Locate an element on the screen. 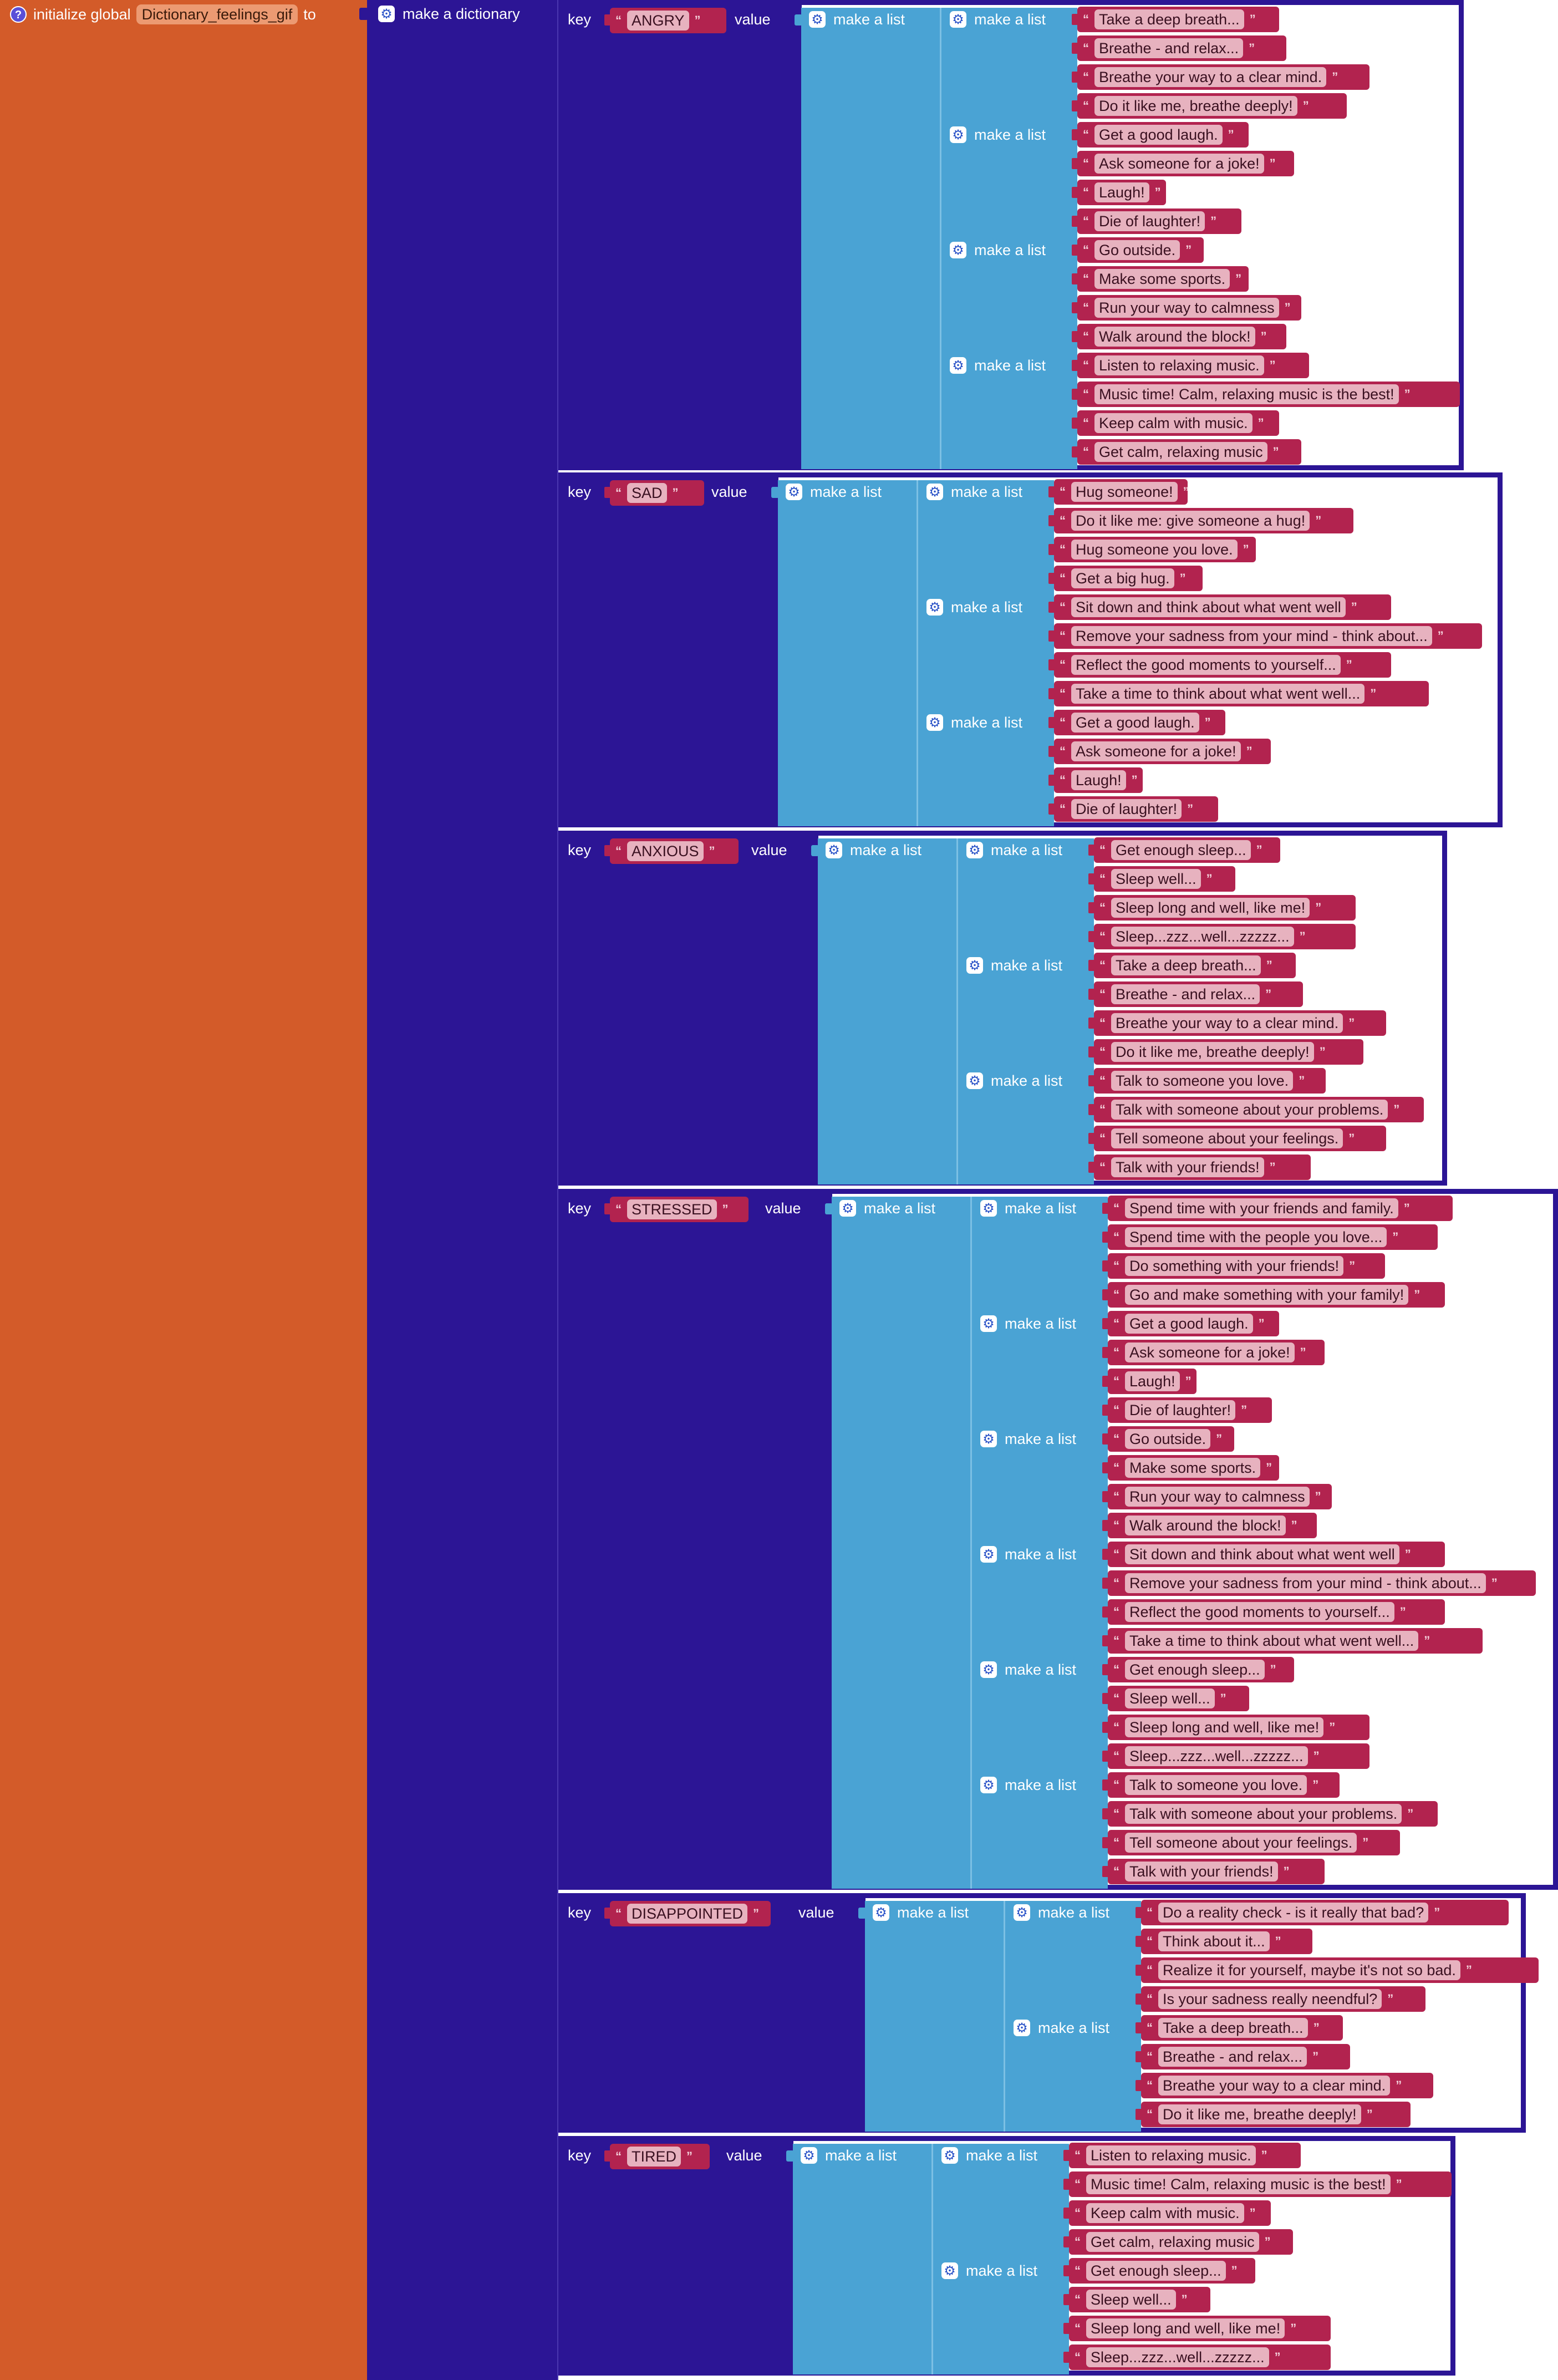  text-field: Get a big hug. is located at coordinates (1122, 578).